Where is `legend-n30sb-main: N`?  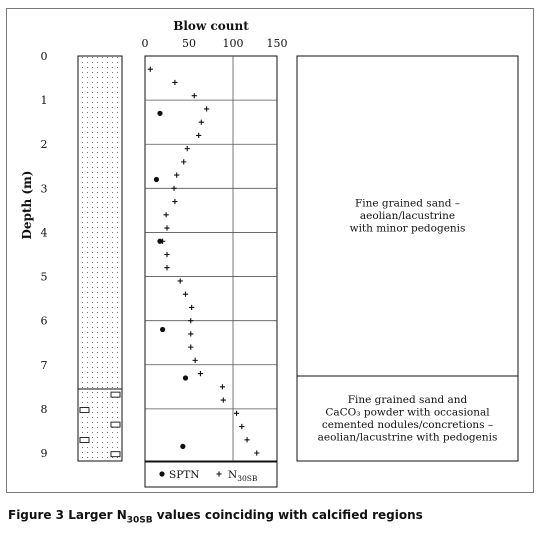
legend-n30sb-main: N is located at coordinates (232, 475).